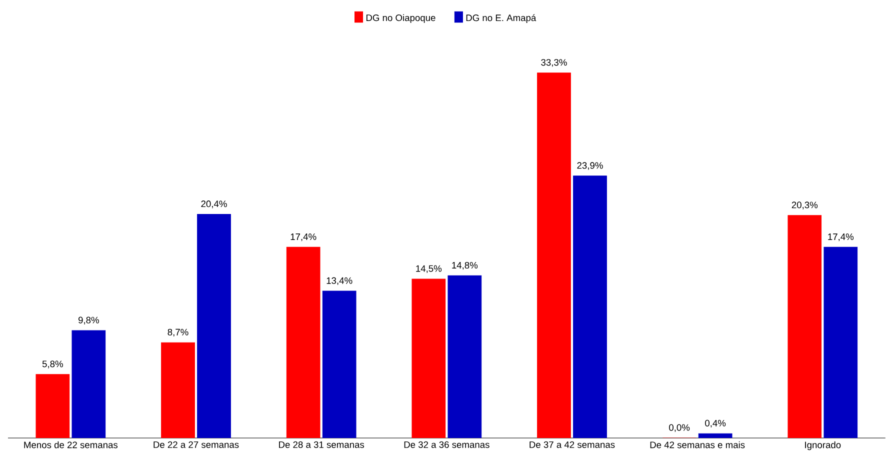 Image resolution: width=886 pixels, height=463 pixels. I want to click on legend-label: DG no Oiapoque, so click(401, 18).